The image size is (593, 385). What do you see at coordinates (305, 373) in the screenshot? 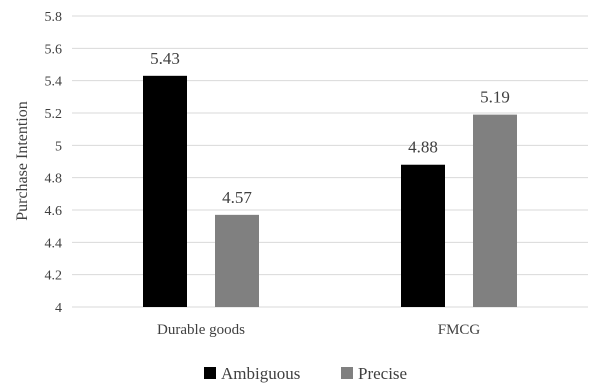
I see `legend: Ambiguous Precise` at bounding box center [305, 373].